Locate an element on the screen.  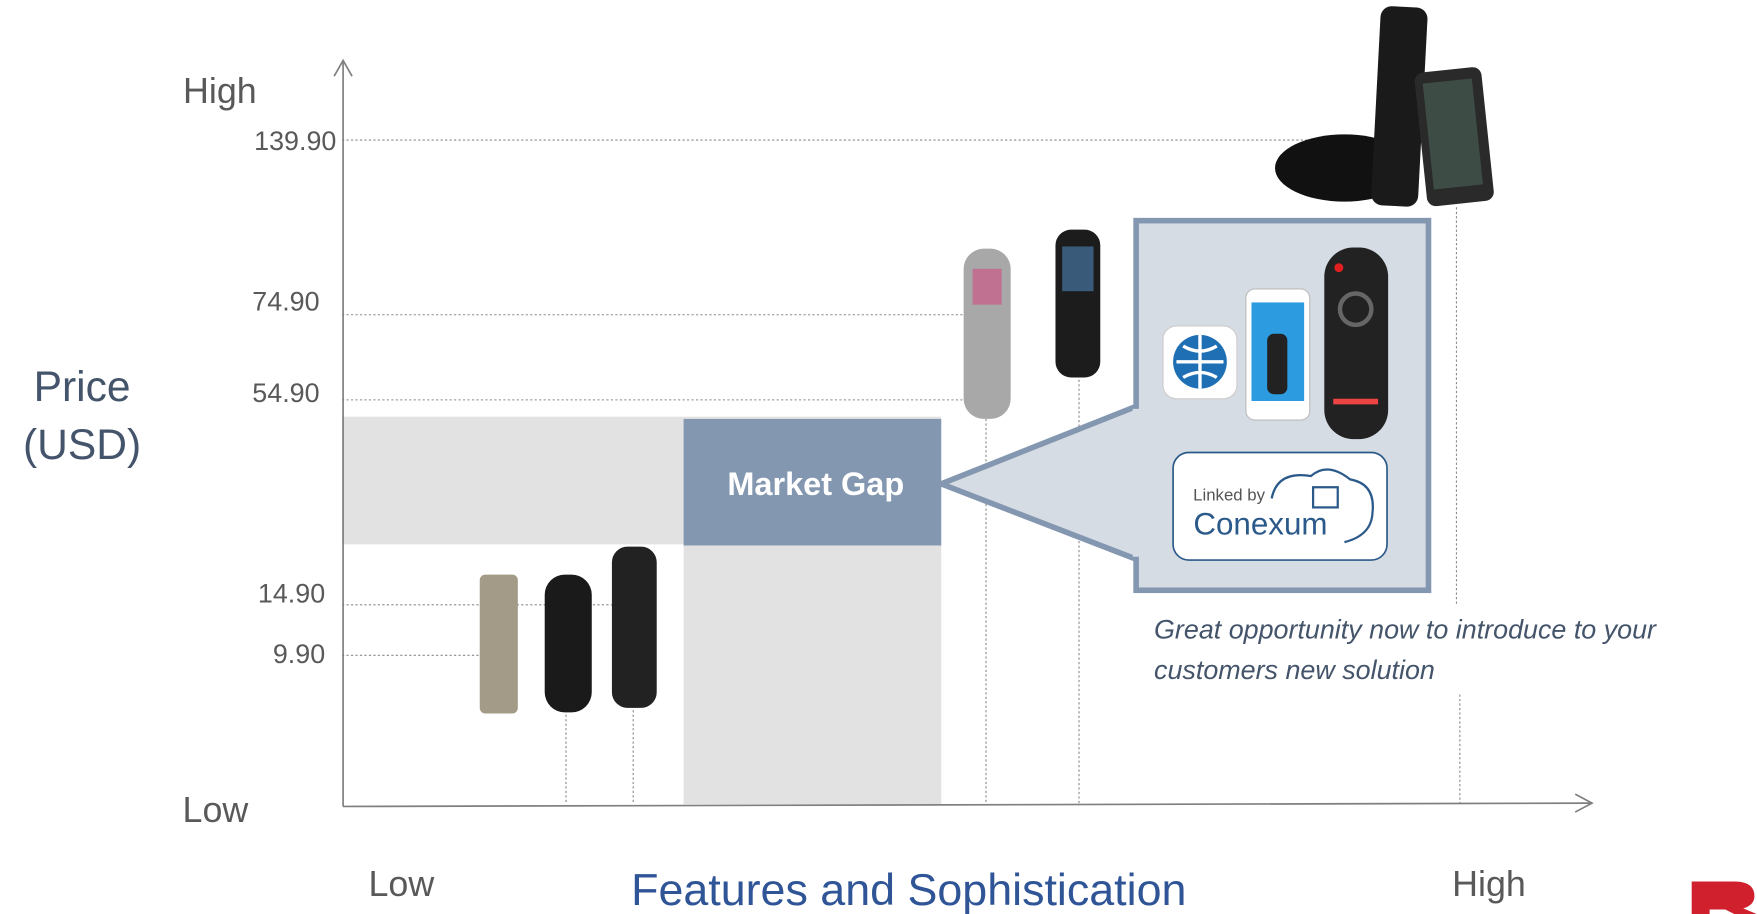
y-title: (USD) is located at coordinates (82, 445).